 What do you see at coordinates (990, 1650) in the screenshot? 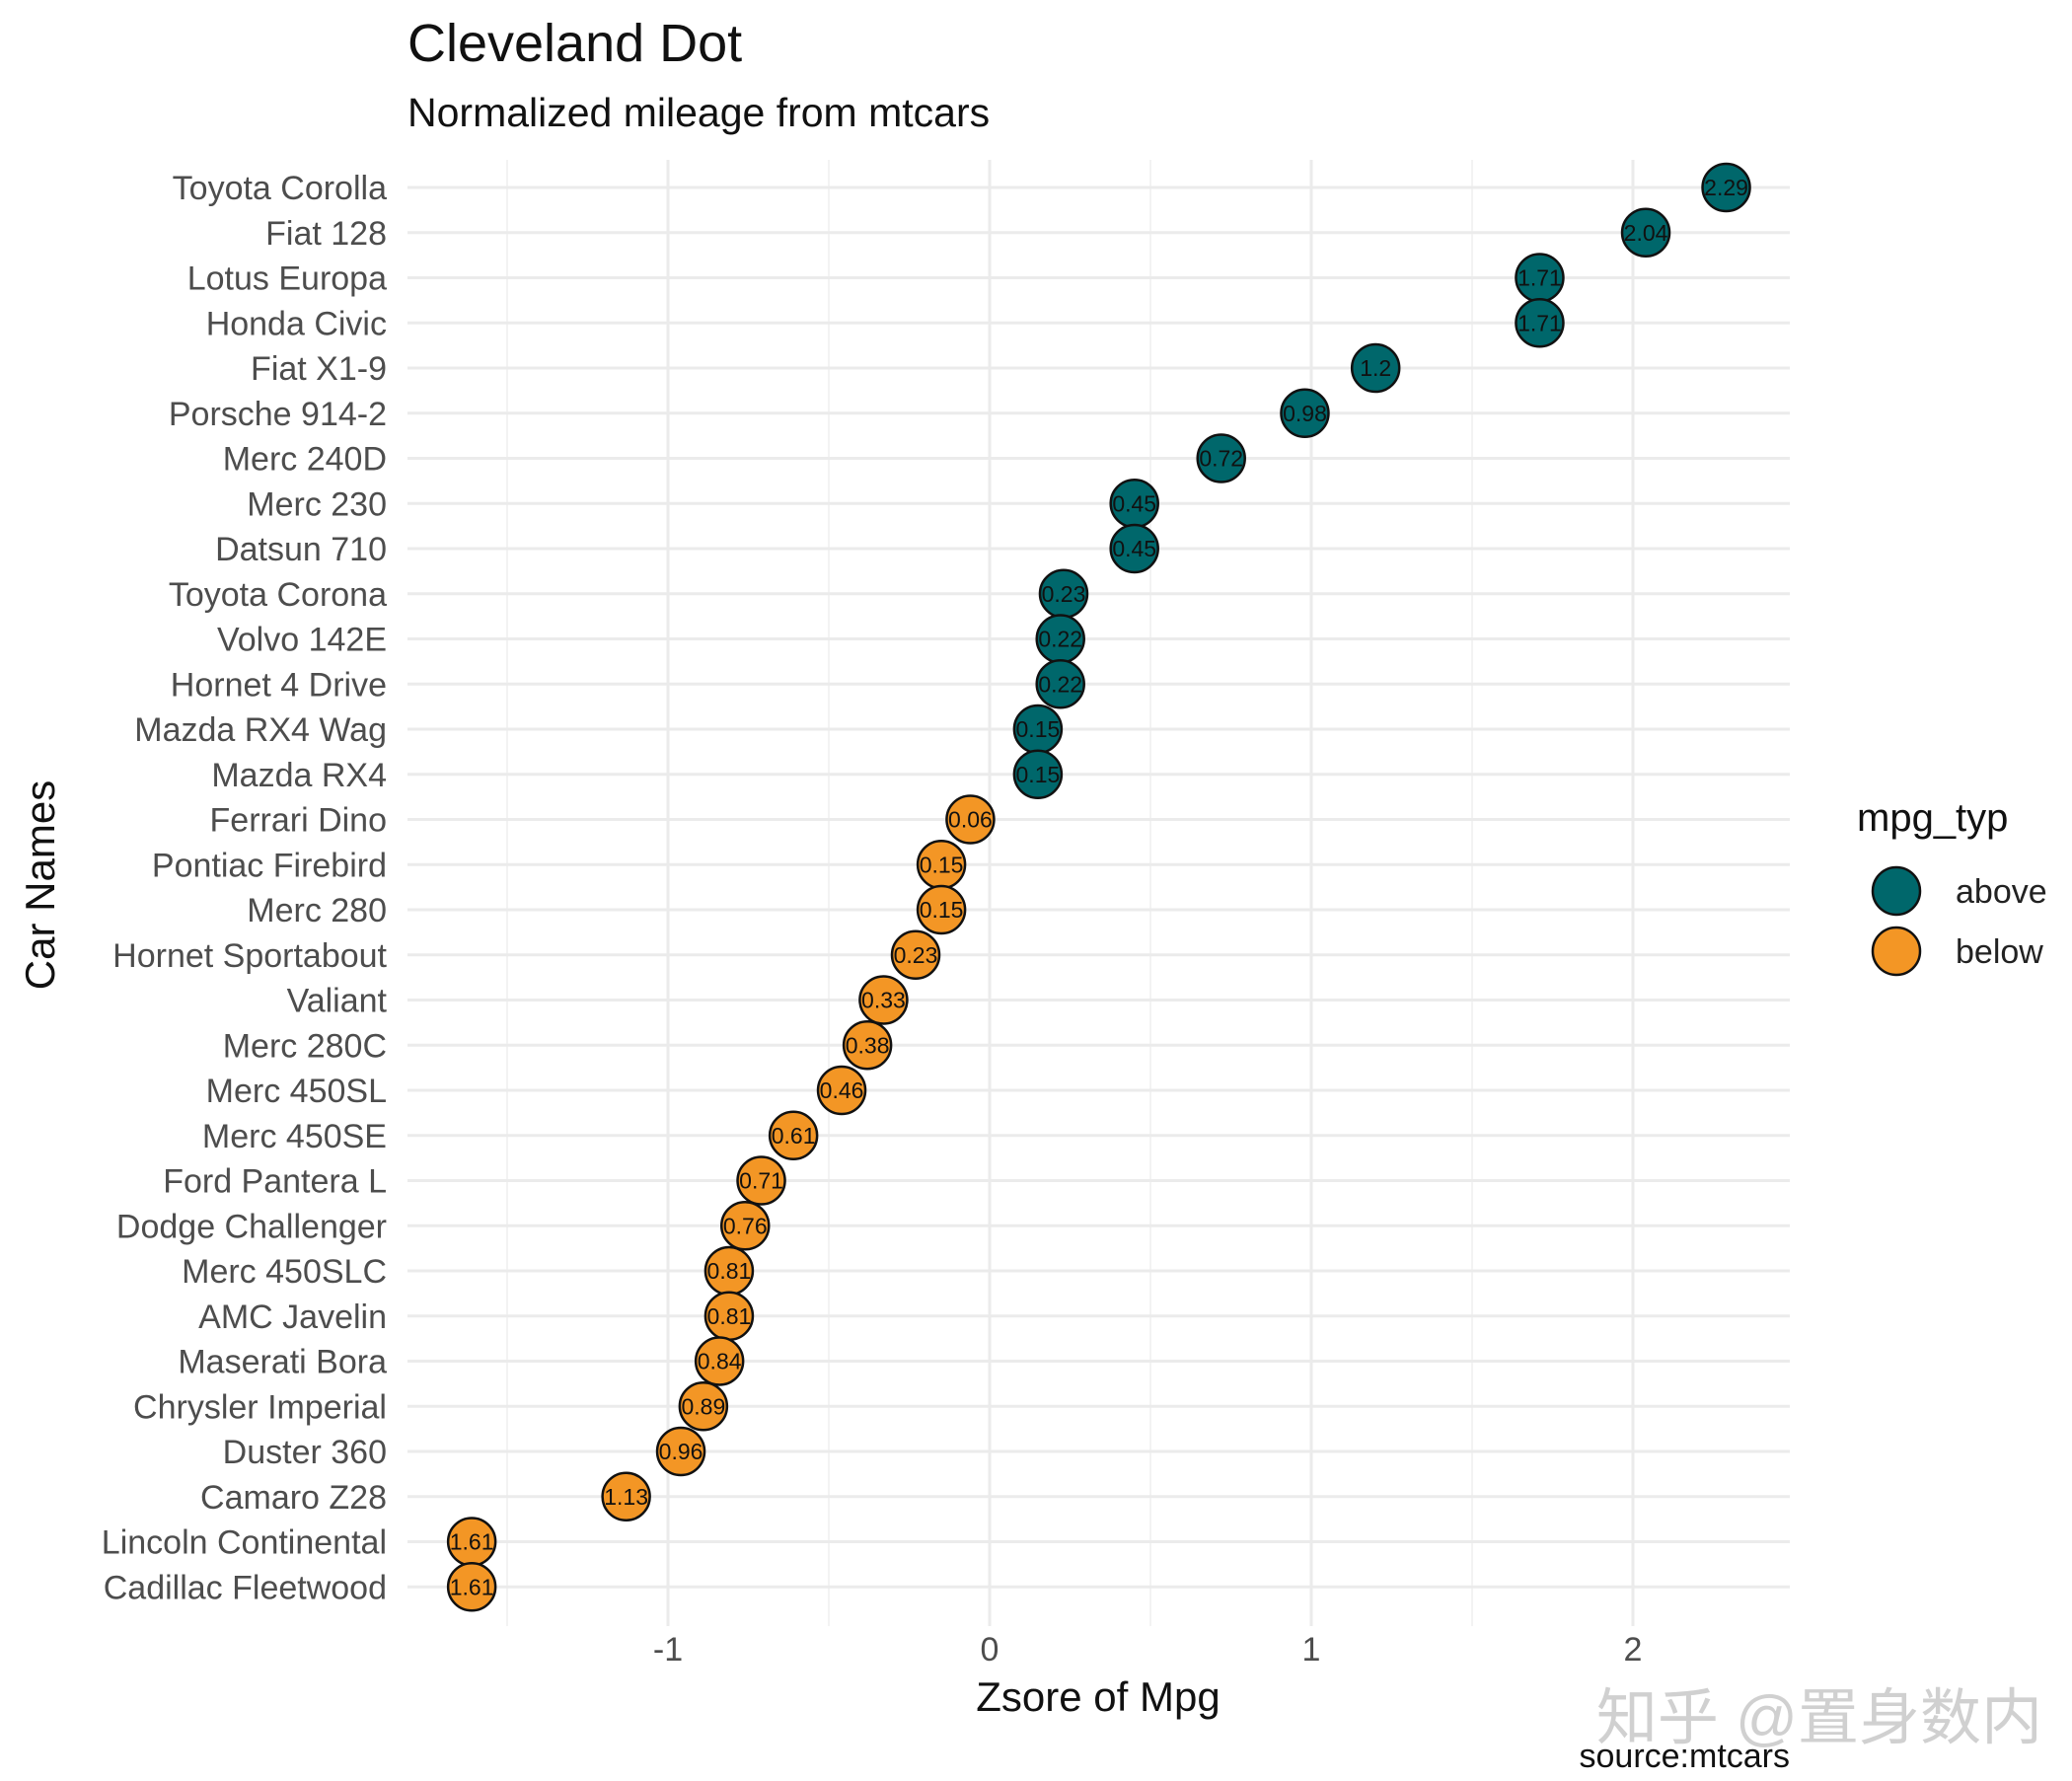
I see `x-tick-label: 0` at bounding box center [990, 1650].